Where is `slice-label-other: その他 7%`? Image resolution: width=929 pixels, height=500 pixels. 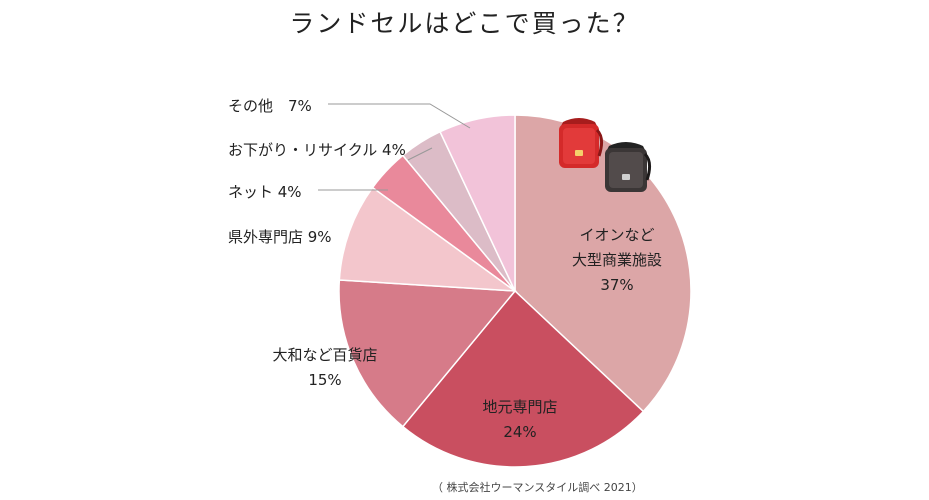
slice-label-other: その他 7% is located at coordinates (270, 106).